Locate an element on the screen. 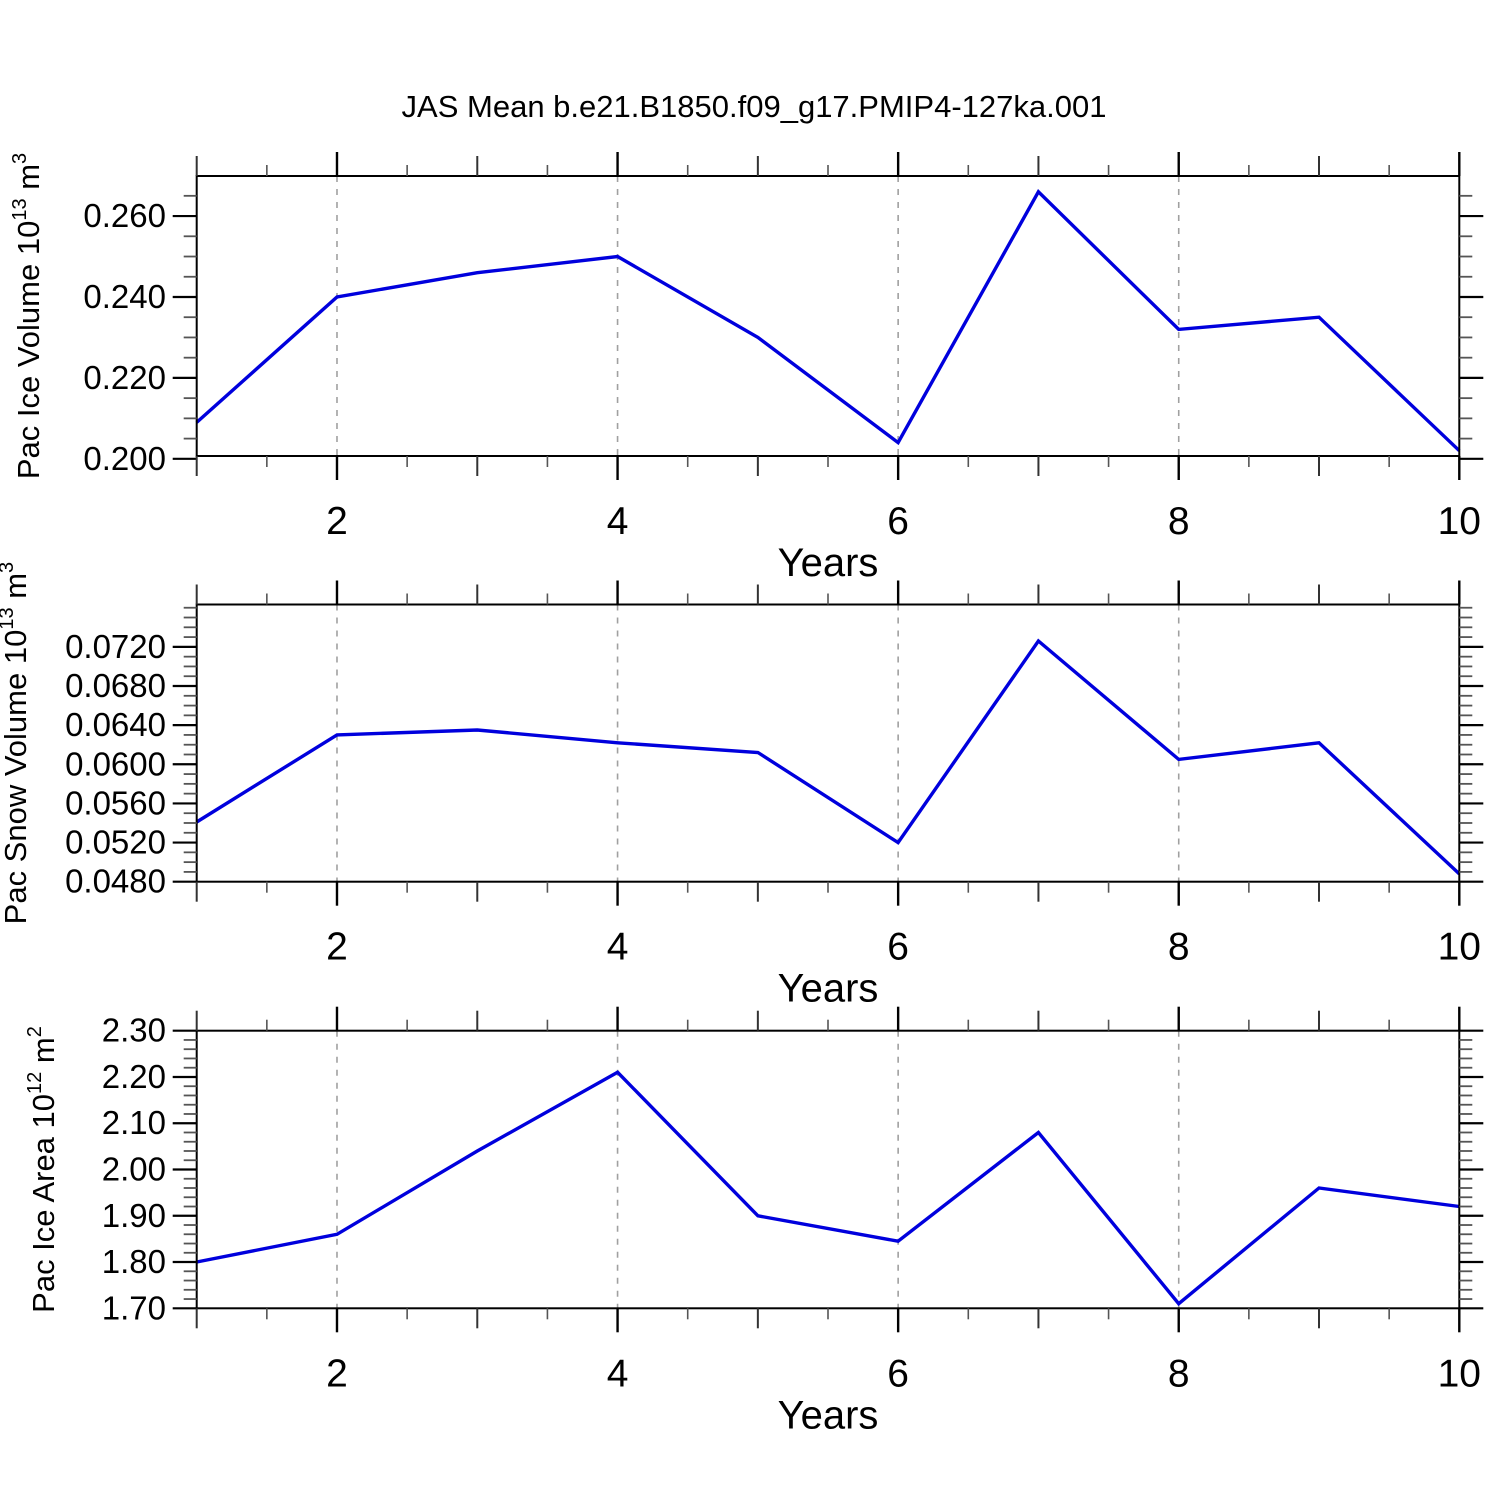 The width and height of the screenshot is (1500, 1500). y-tick-label: 0.200 is located at coordinates (124, 458).